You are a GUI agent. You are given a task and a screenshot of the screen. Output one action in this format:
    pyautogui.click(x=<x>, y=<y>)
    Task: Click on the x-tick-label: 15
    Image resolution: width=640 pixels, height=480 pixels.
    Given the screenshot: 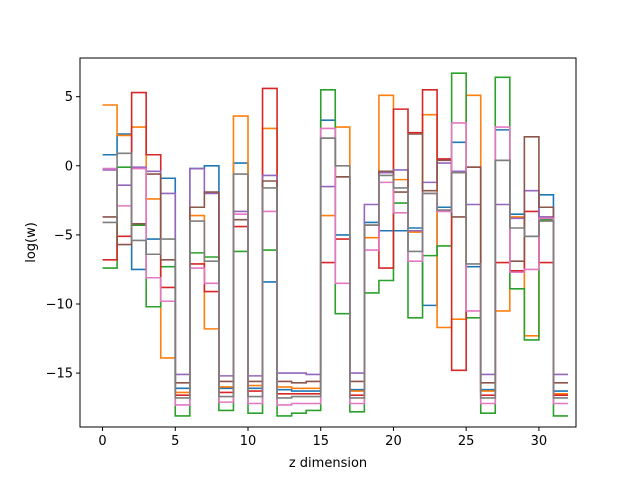 What is the action you would take?
    pyautogui.click(x=320, y=441)
    